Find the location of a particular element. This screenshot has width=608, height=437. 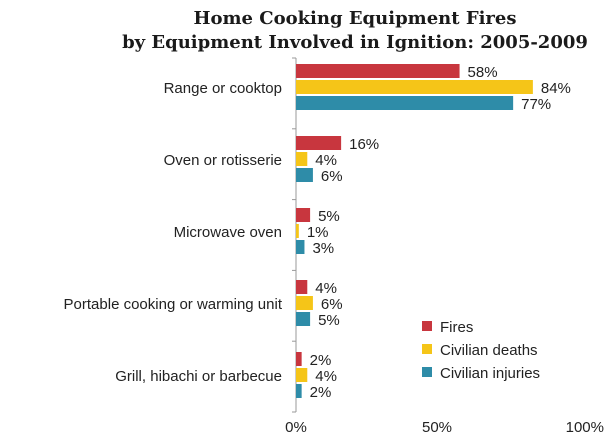

legend-swatch-civilian-injuries is located at coordinates (427, 372).